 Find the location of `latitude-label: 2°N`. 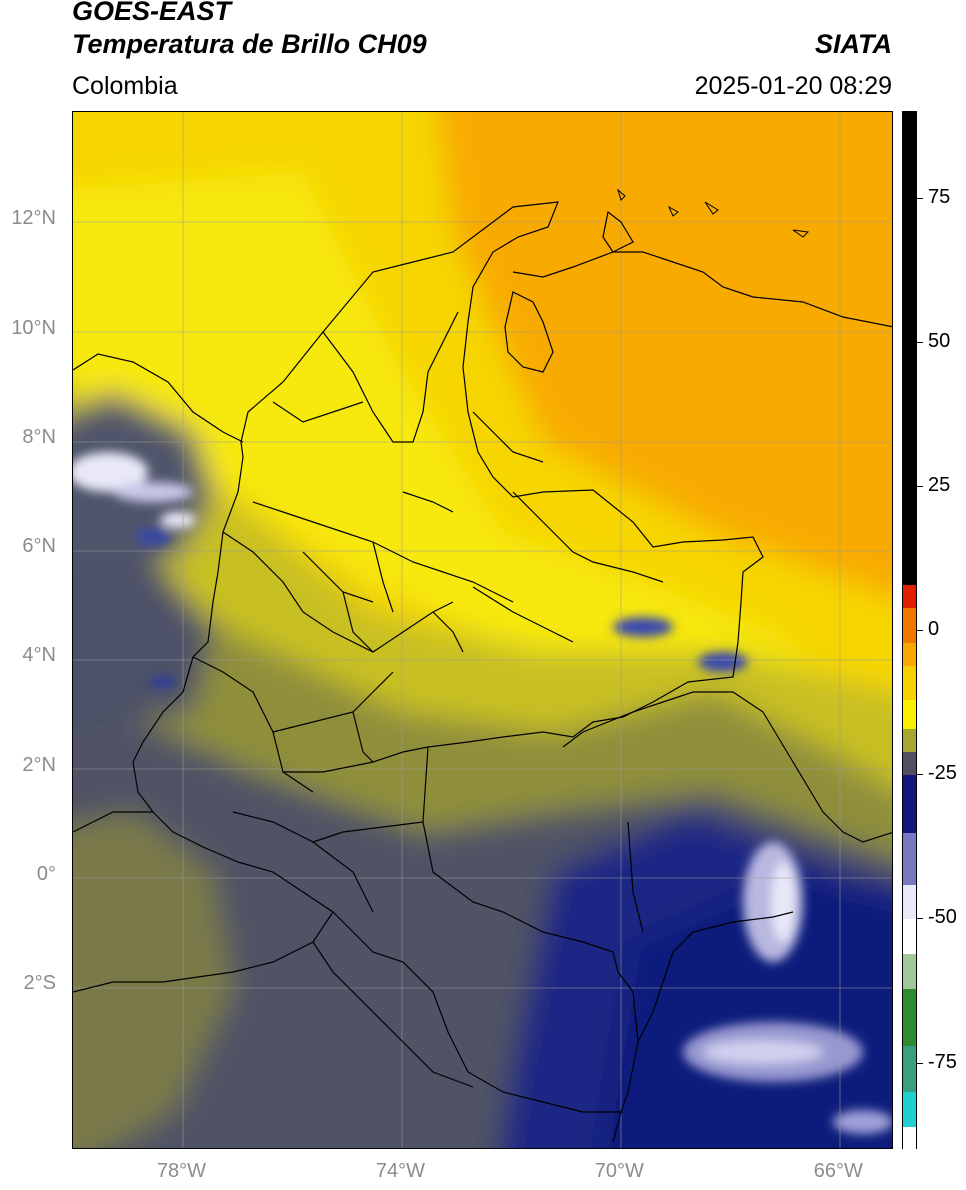

latitude-label: 2°N is located at coordinates (39, 764).